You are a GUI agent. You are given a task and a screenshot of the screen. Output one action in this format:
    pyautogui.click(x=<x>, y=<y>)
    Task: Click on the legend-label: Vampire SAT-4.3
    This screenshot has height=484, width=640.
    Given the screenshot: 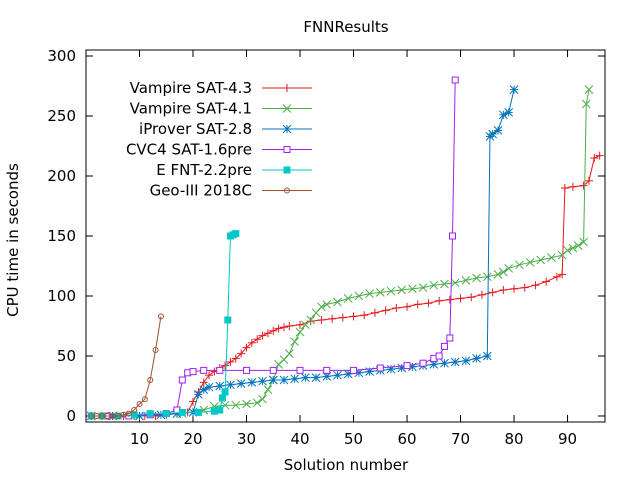 What is the action you would take?
    pyautogui.click(x=191, y=88)
    